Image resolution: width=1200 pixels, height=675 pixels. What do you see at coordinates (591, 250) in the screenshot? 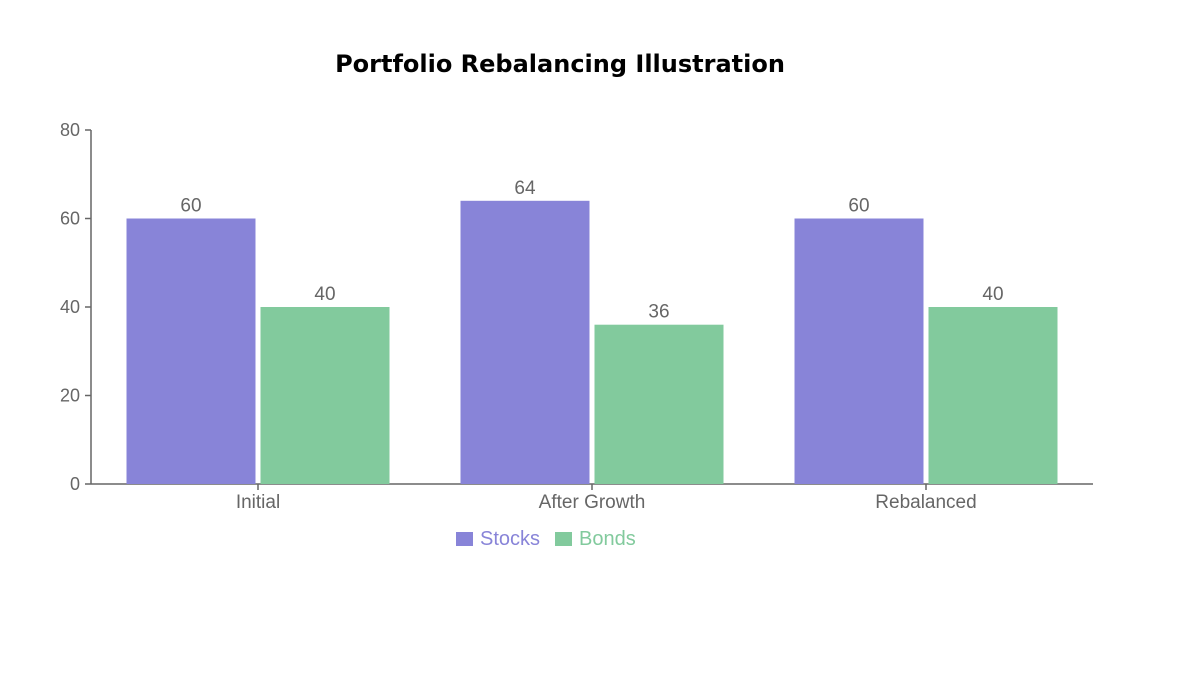
I see `data-labels: 60 40 64 36 60 40` at bounding box center [591, 250].